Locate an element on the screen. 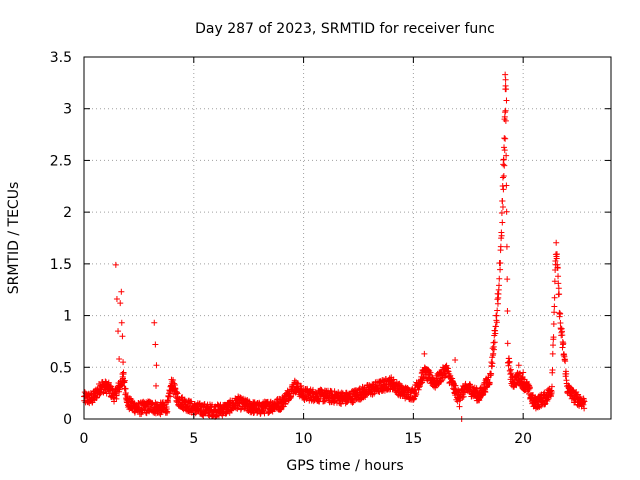 The image size is (640, 480). y-tick-label: 0.5 is located at coordinates (61, 368).